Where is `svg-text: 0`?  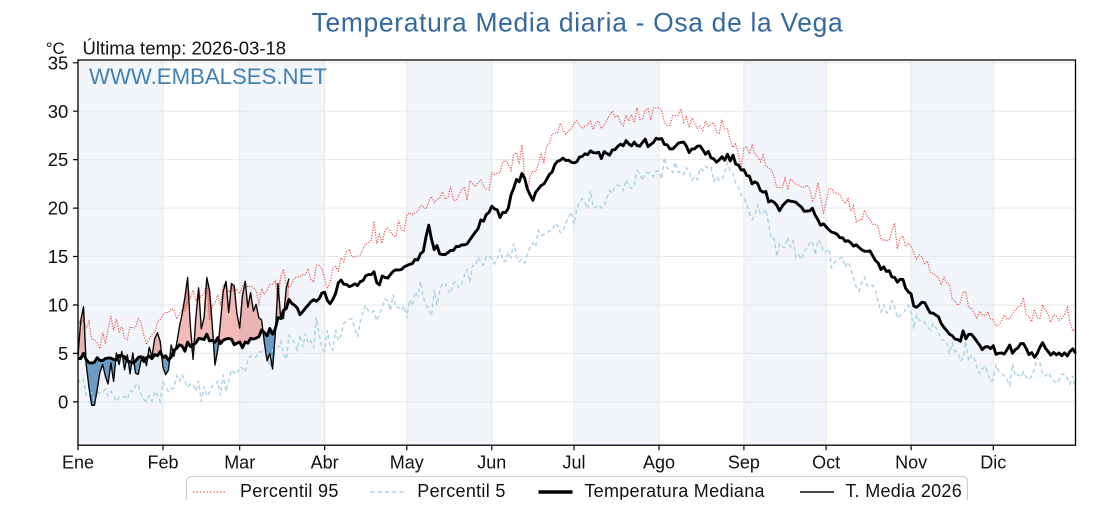
svg-text: 0 is located at coordinates (63, 402).